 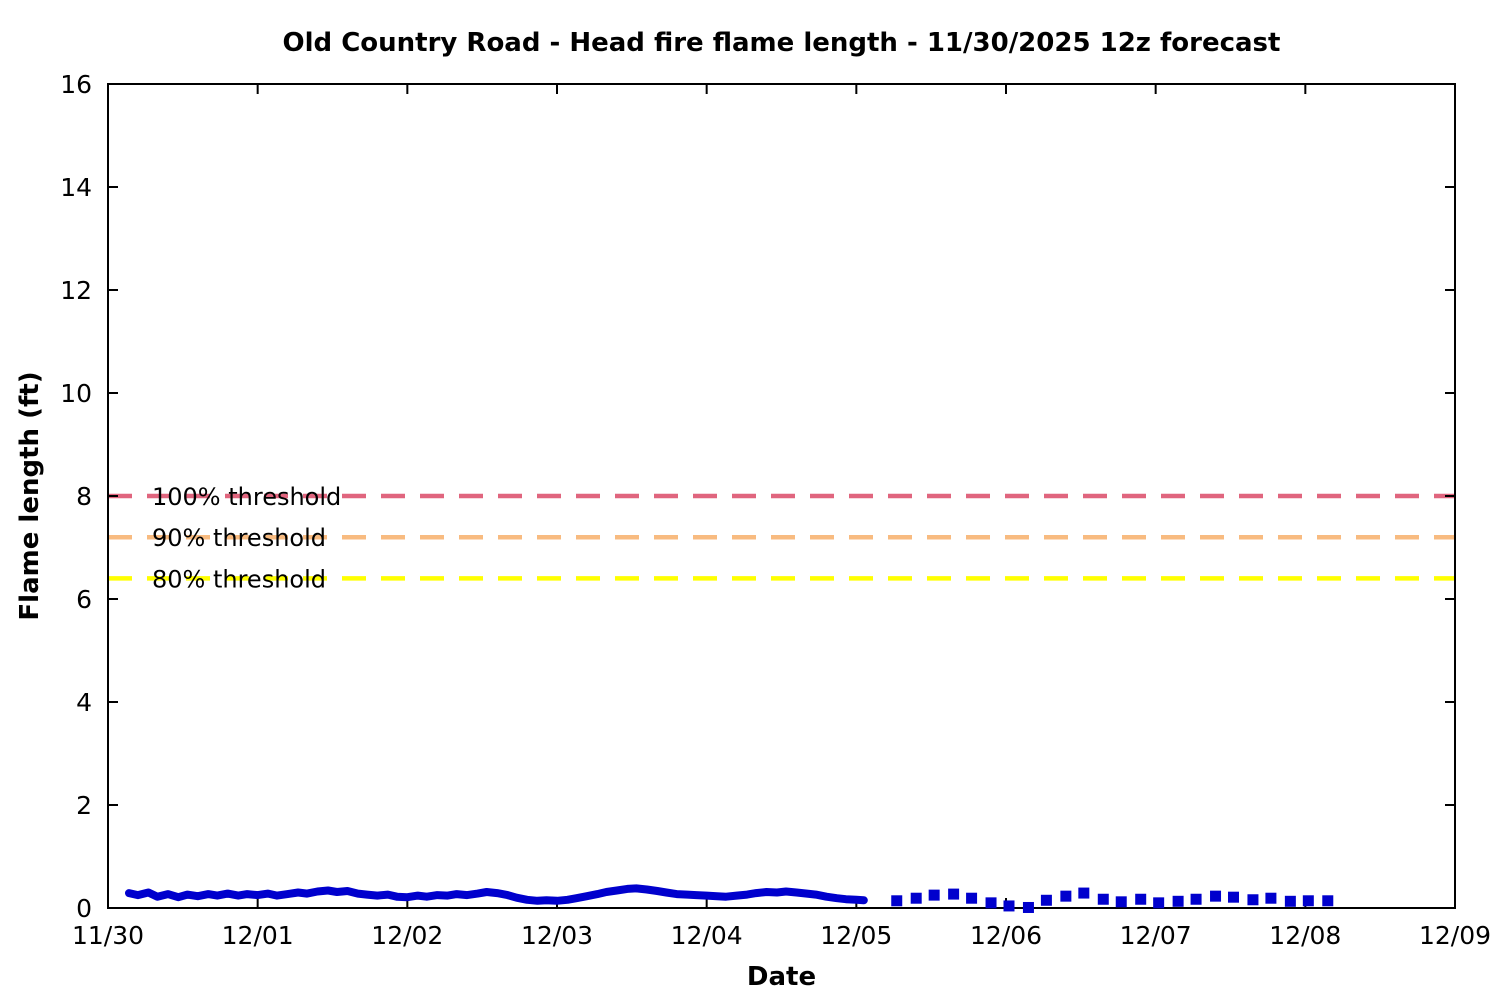 What do you see at coordinates (84, 805) in the screenshot?
I see `y-tick-label: 2` at bounding box center [84, 805].